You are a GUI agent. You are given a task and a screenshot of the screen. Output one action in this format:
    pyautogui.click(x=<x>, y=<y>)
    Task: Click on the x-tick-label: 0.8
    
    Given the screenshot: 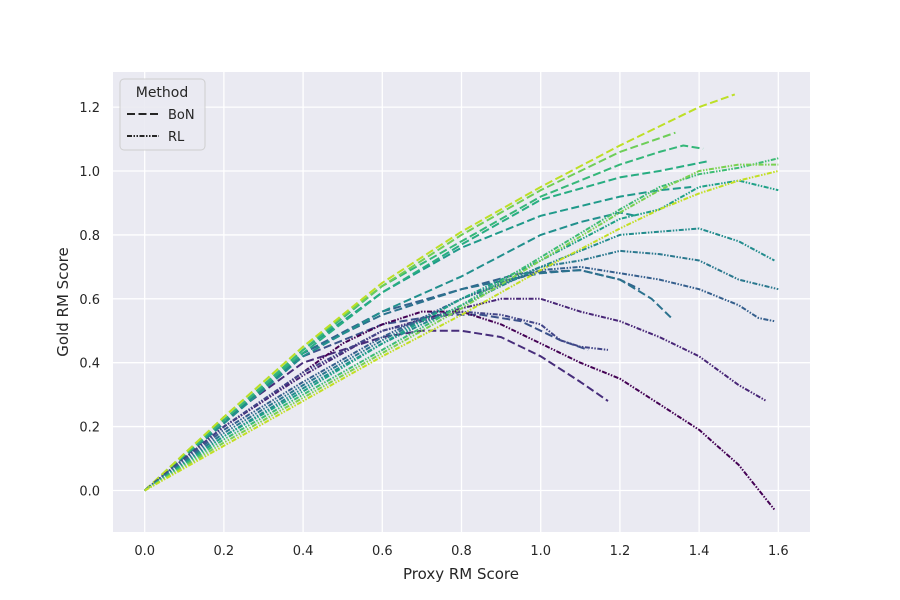 What is the action you would take?
    pyautogui.click(x=461, y=551)
    